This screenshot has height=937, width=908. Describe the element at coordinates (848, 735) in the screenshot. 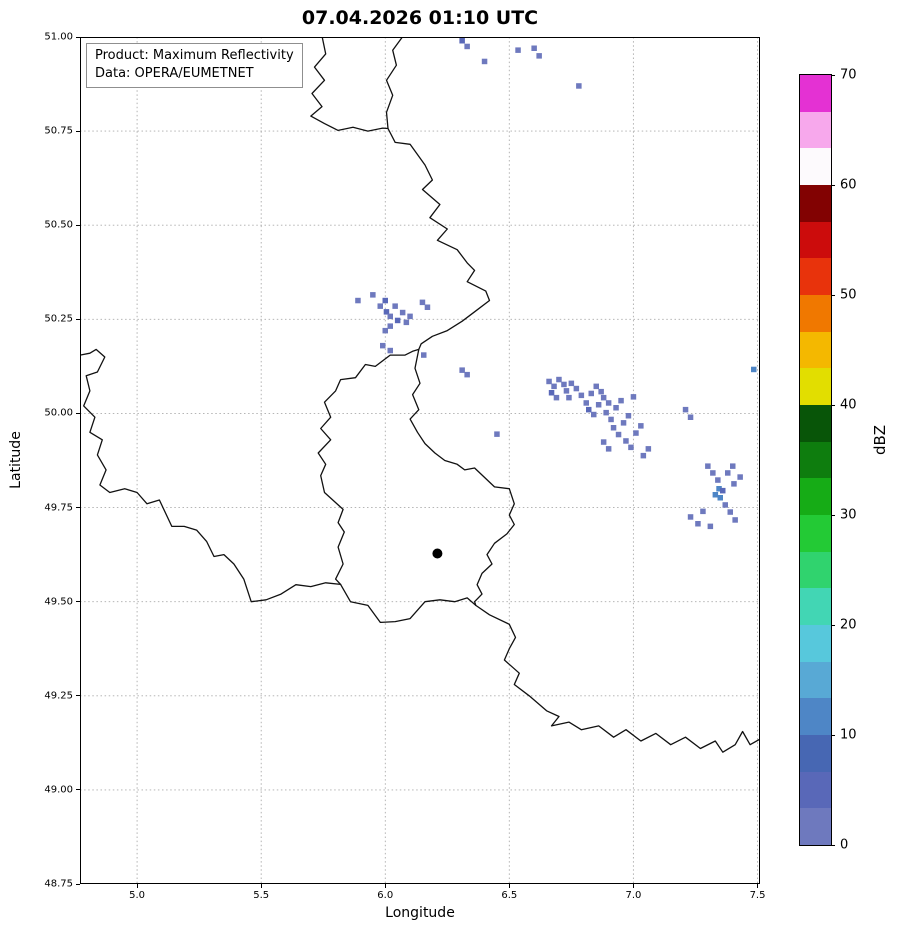

I see `colorbar-tick-label: 10` at that location.